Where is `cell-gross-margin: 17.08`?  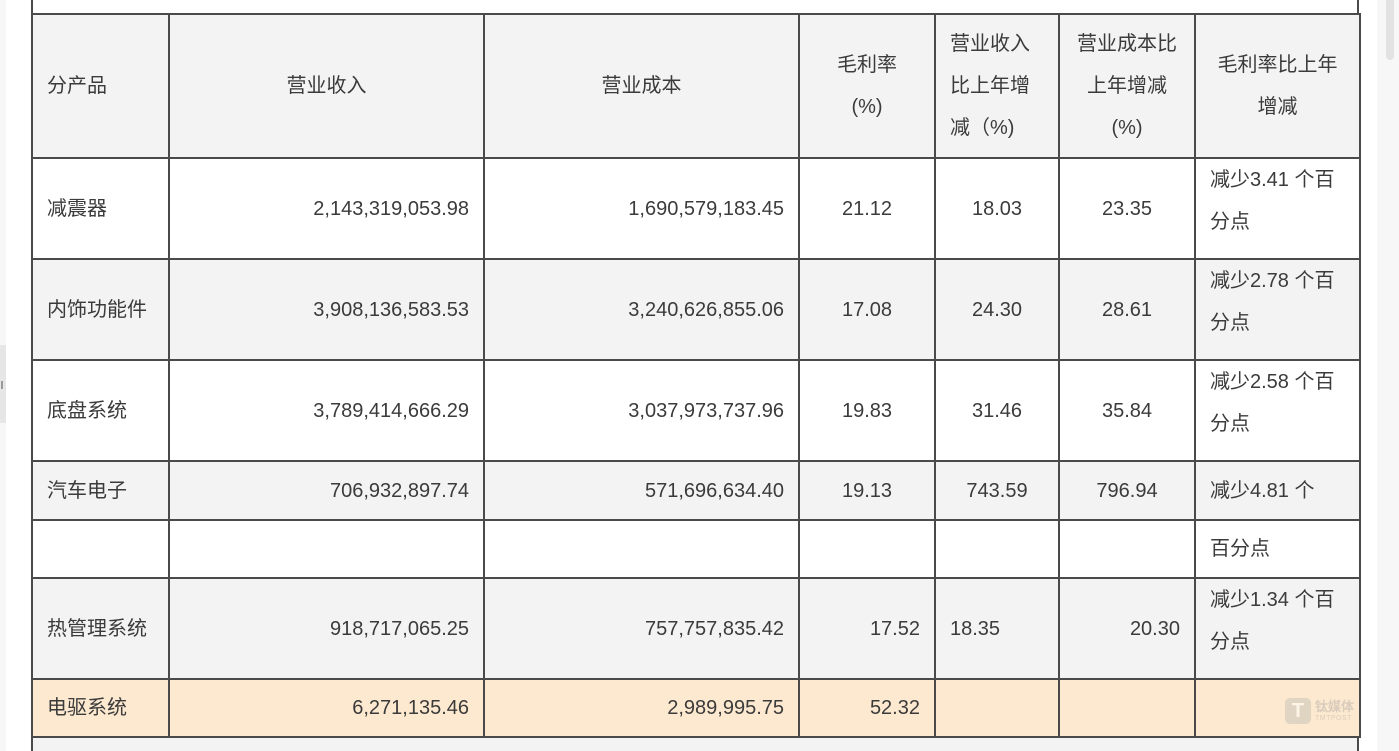
cell-gross-margin: 17.08 is located at coordinates (867, 309).